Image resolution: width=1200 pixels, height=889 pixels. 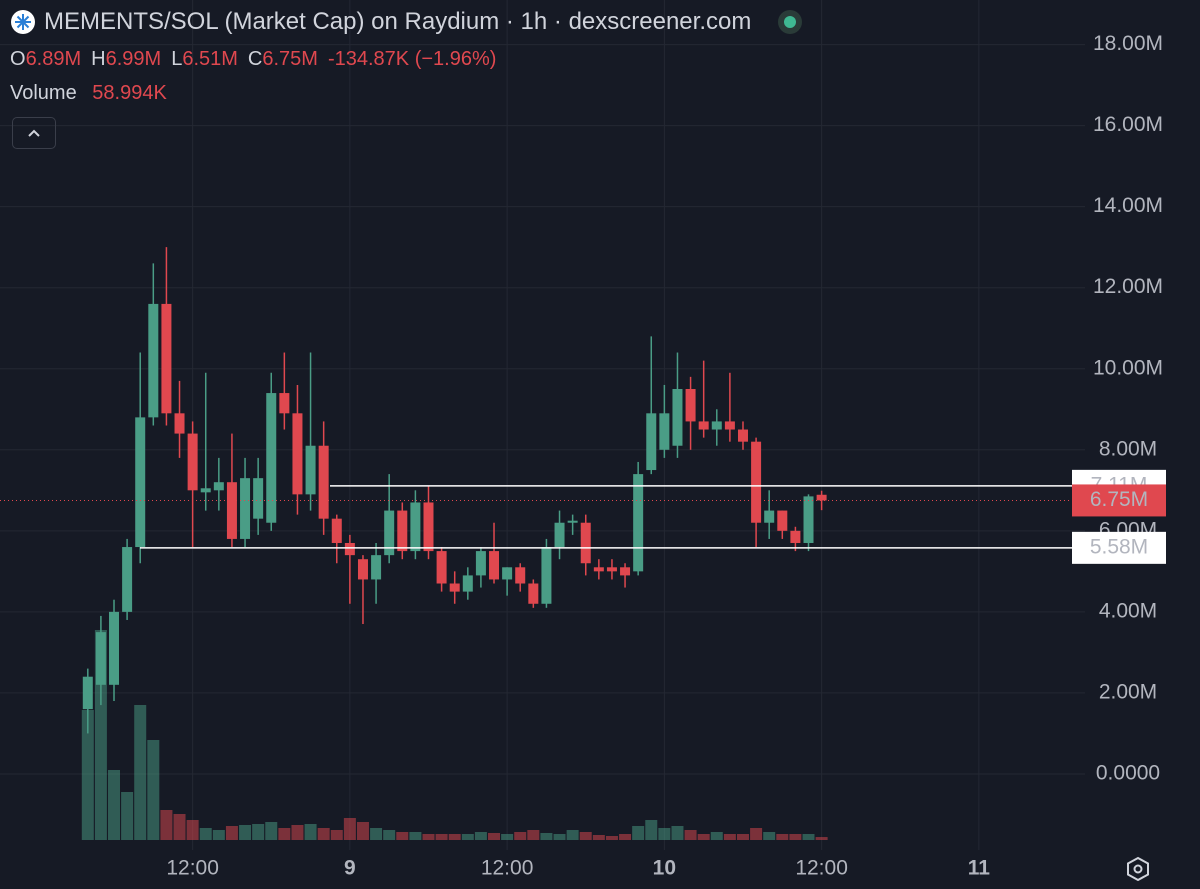 I want to click on ohlc-key: O, so click(x=18, y=59).